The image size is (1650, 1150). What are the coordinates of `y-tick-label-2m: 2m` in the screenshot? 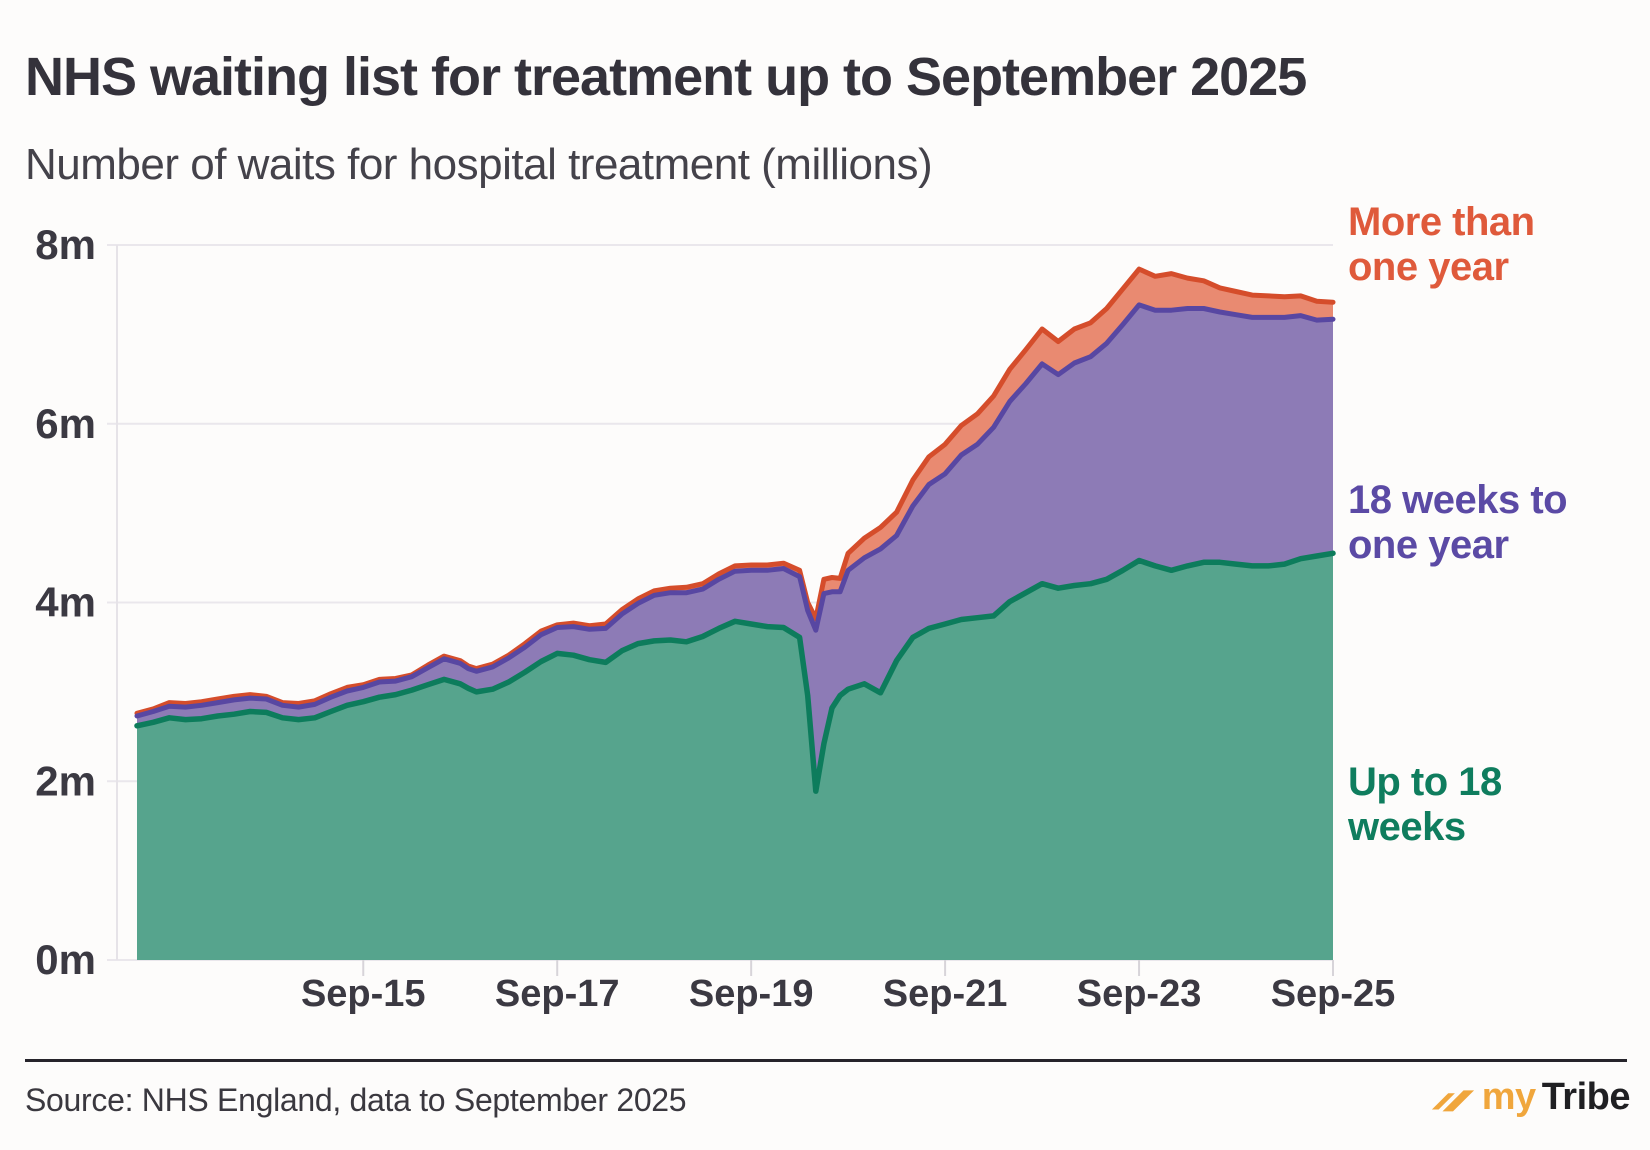 It's located at (65, 780).